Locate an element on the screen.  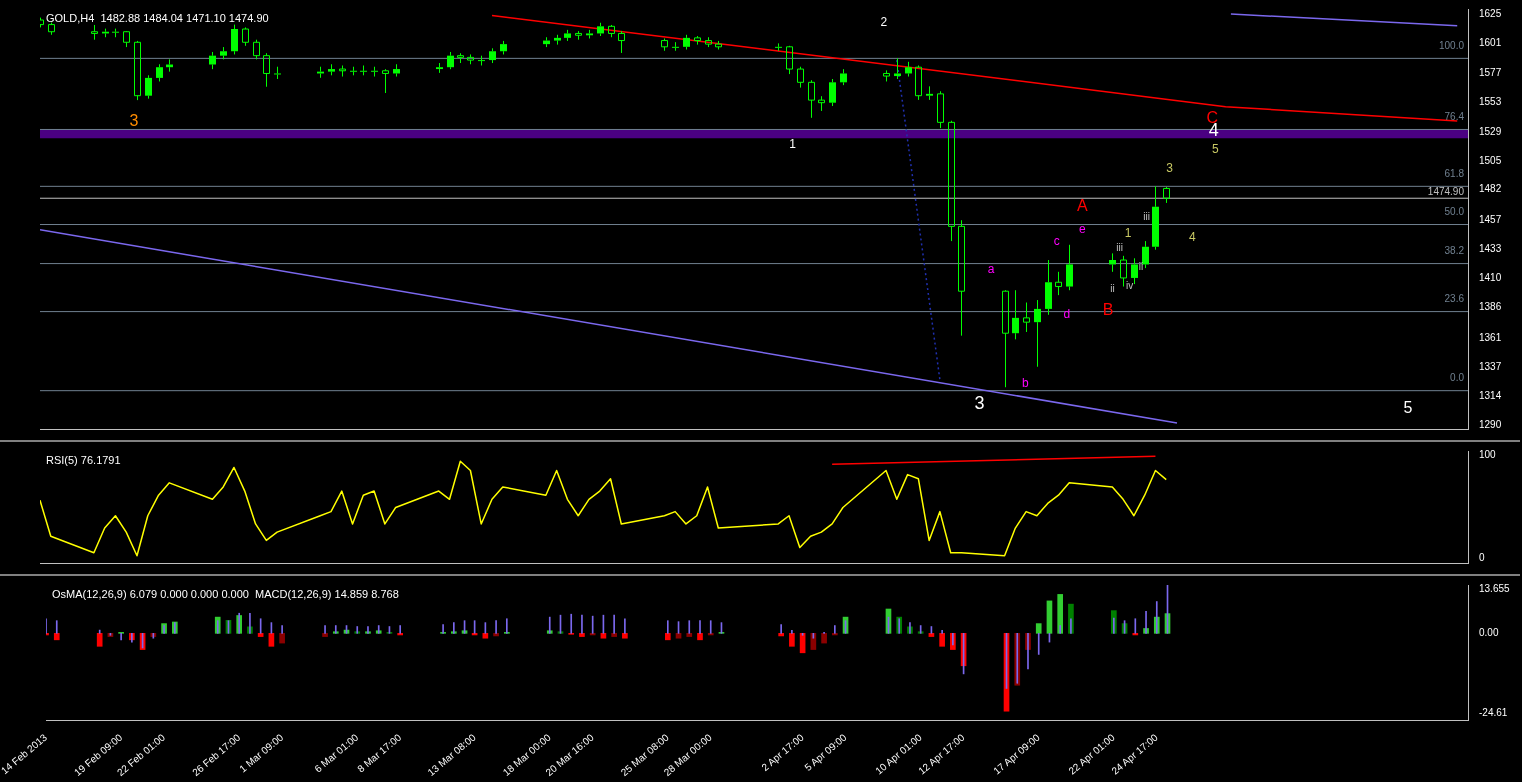
chart-title: GOLD,H4 1482.88 1484.04 1471.10 1474.90 is located at coordinates (157, 17).